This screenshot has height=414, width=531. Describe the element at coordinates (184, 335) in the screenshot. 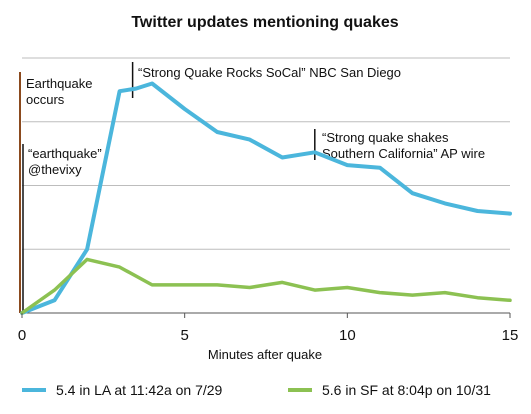

I see `x-tick-label-5: 5` at that location.